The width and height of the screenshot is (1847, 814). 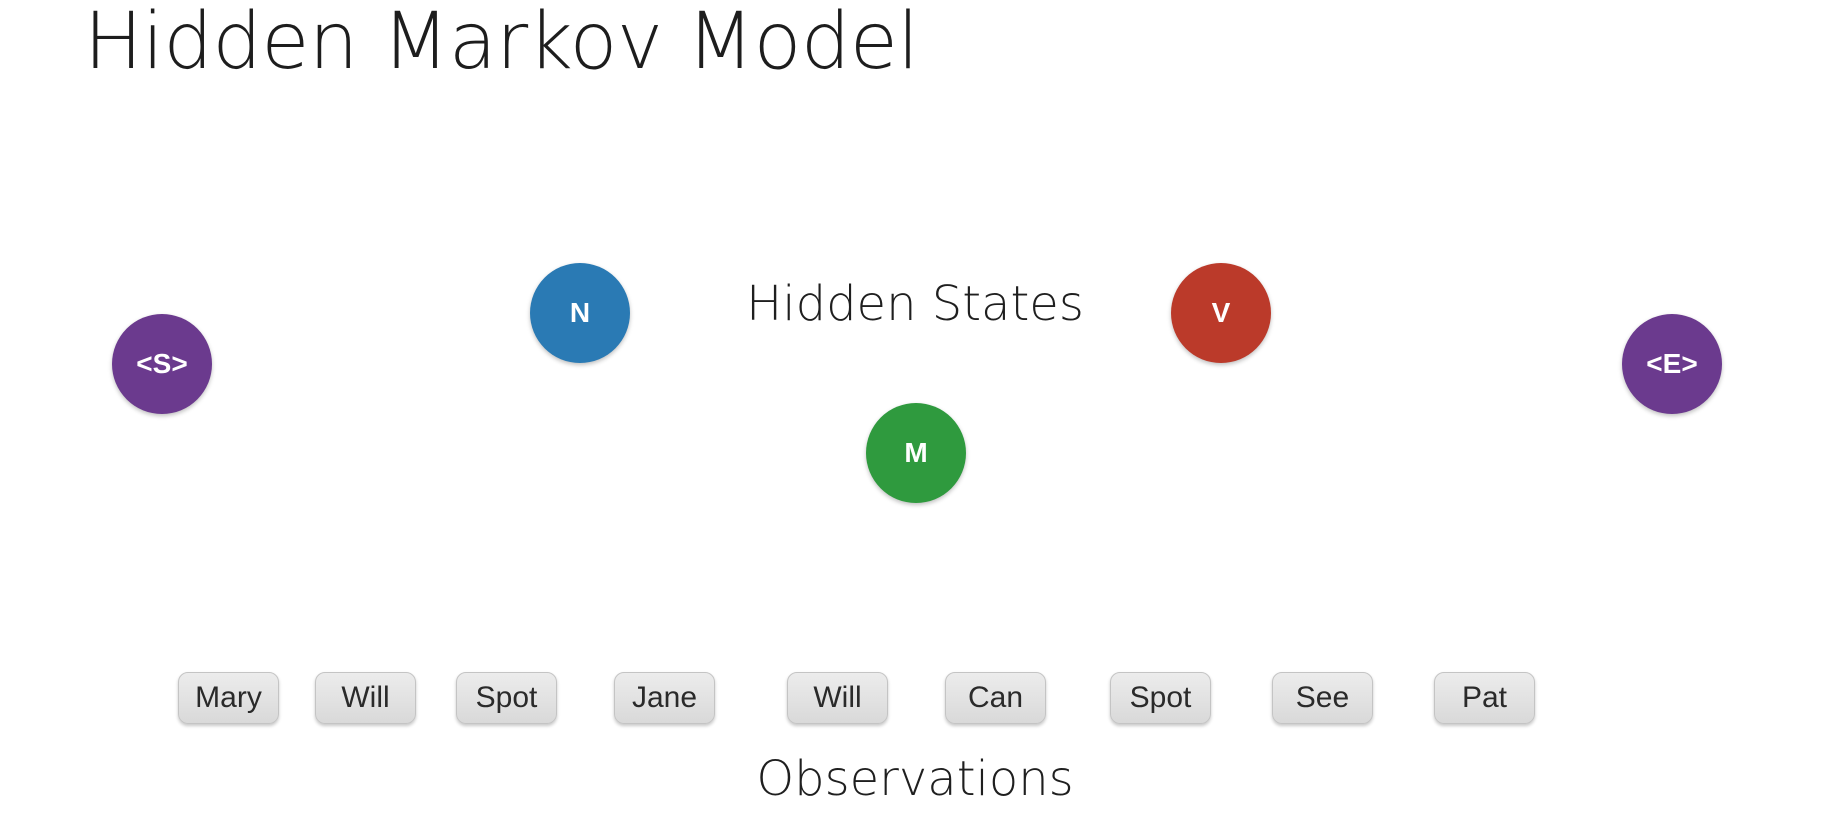 I want to click on state-v-node: V, so click(x=1221, y=313).